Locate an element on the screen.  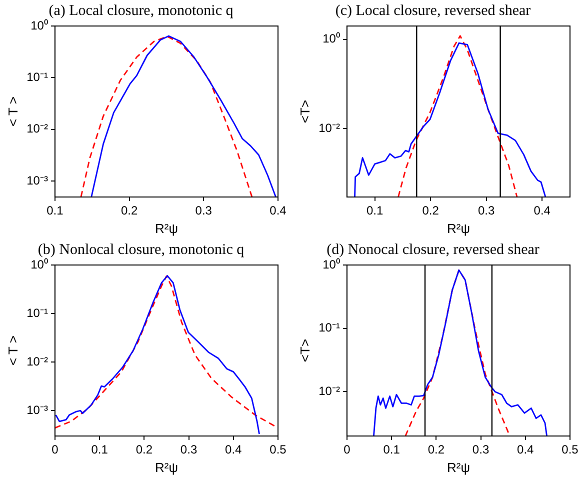
chart-title: (d) Nonocal closure, reversed shear is located at coordinates (433, 250).